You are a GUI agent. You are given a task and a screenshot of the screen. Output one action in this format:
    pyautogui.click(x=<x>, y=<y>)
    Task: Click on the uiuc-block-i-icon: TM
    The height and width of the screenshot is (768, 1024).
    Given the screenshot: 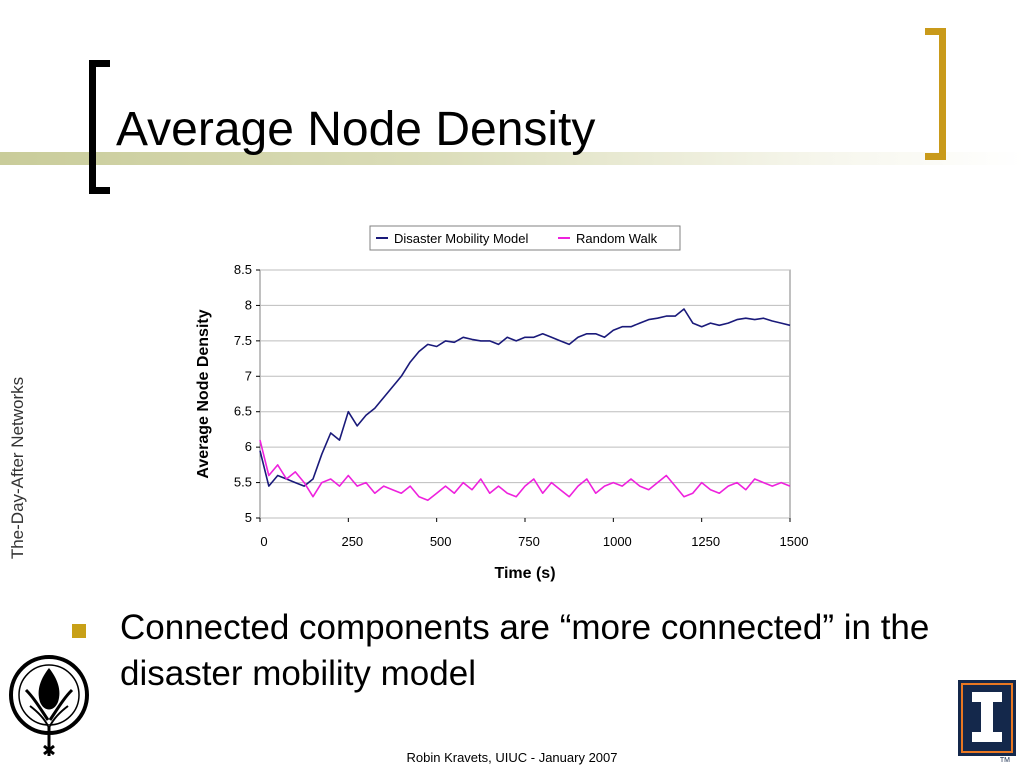 What is the action you would take?
    pyautogui.click(x=987, y=722)
    